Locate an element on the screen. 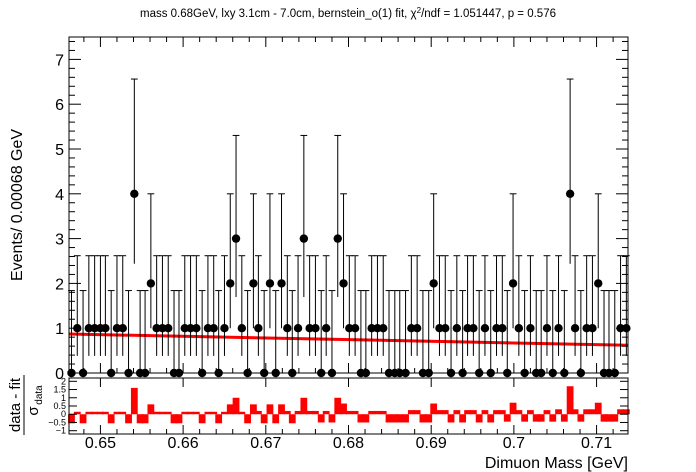 Image resolution: width=696 pixels, height=472 pixels. pull-y-tick-label: 0 is located at coordinates (63, 414).